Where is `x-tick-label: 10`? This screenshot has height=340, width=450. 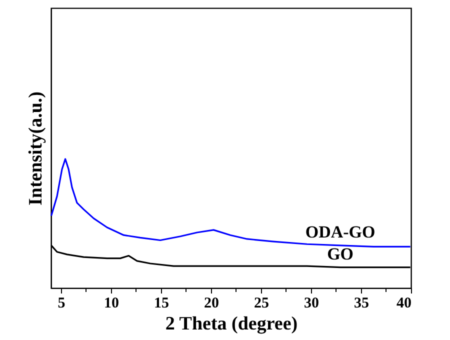
x-tick-label: 10 is located at coordinates (111, 304).